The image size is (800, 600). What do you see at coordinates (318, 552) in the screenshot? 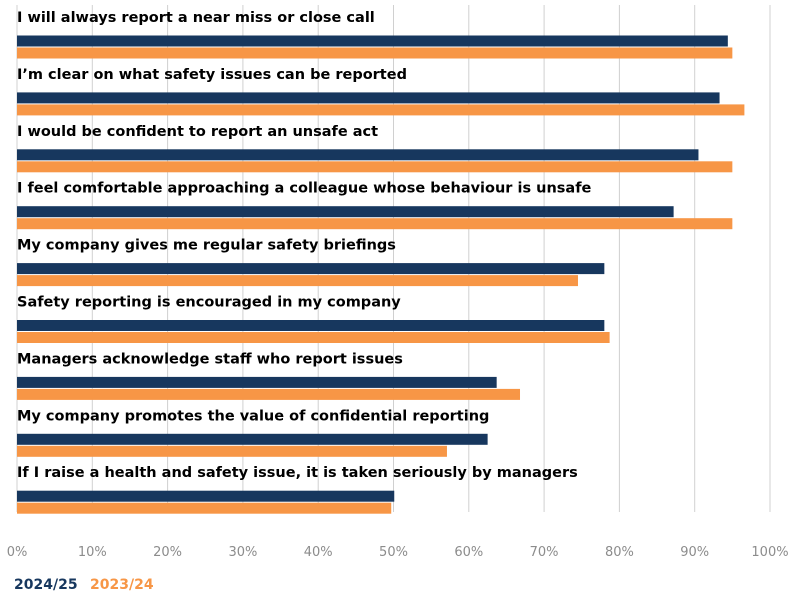
I see `x-tick-label: 40%` at bounding box center [318, 552].